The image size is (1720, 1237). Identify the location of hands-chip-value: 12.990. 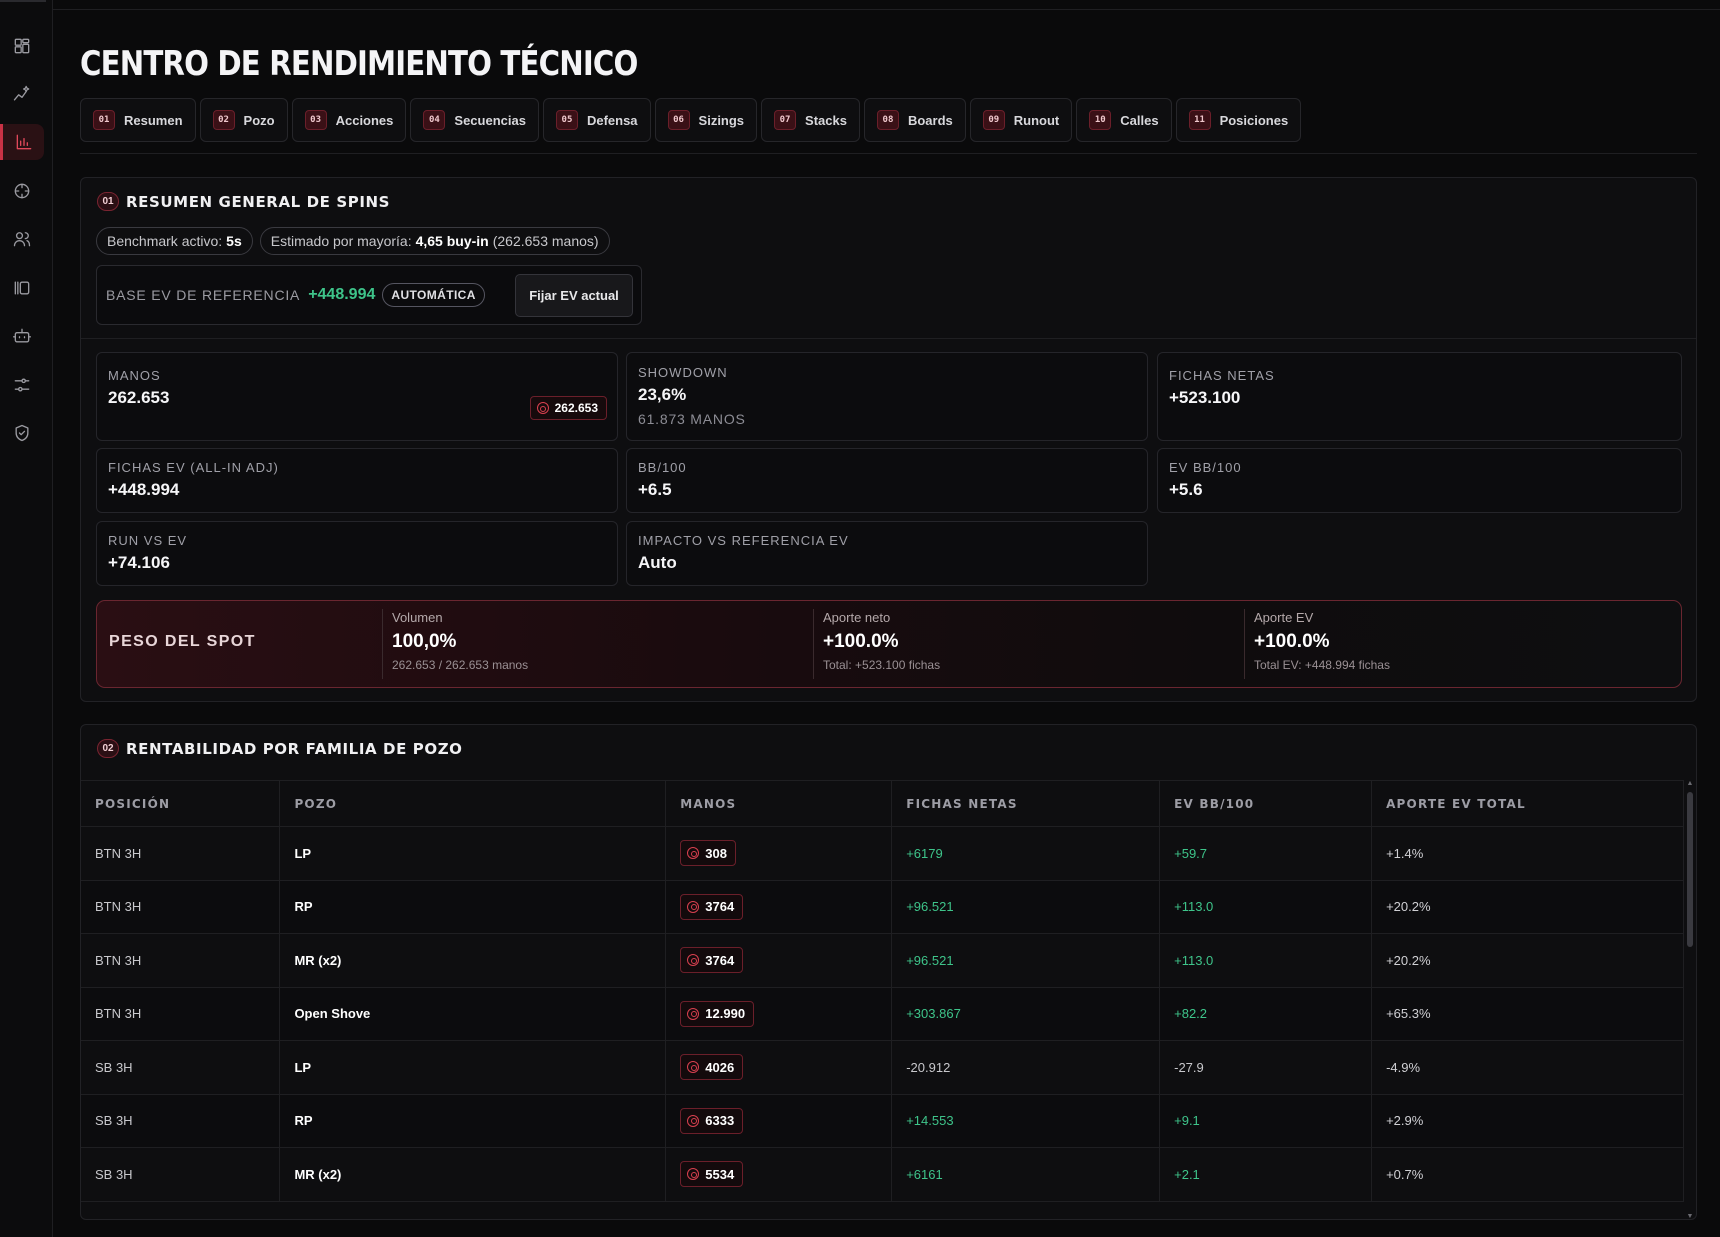
(725, 1014).